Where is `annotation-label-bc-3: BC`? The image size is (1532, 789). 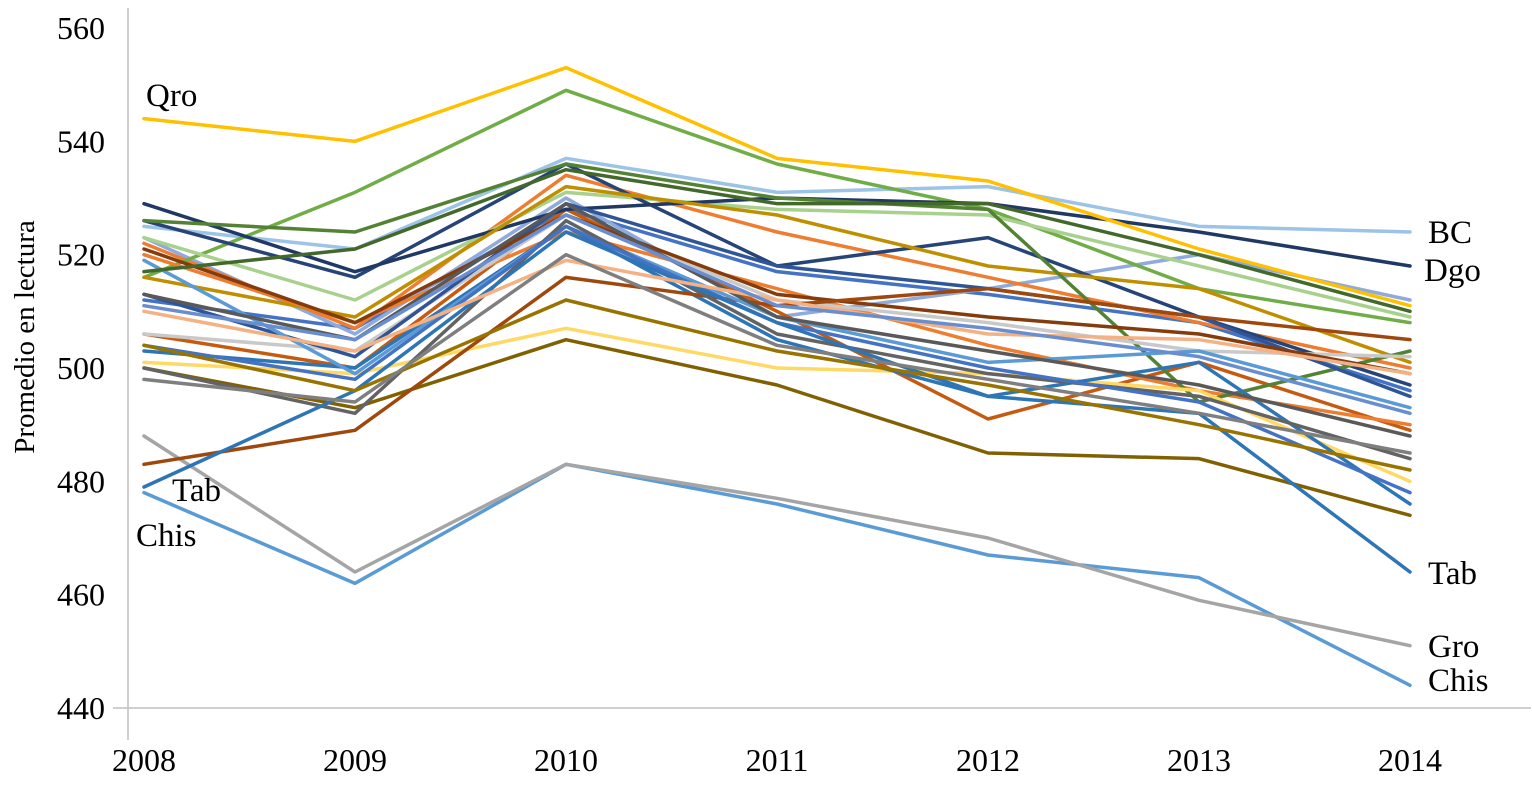 annotation-label-bc-3: BC is located at coordinates (1450, 233).